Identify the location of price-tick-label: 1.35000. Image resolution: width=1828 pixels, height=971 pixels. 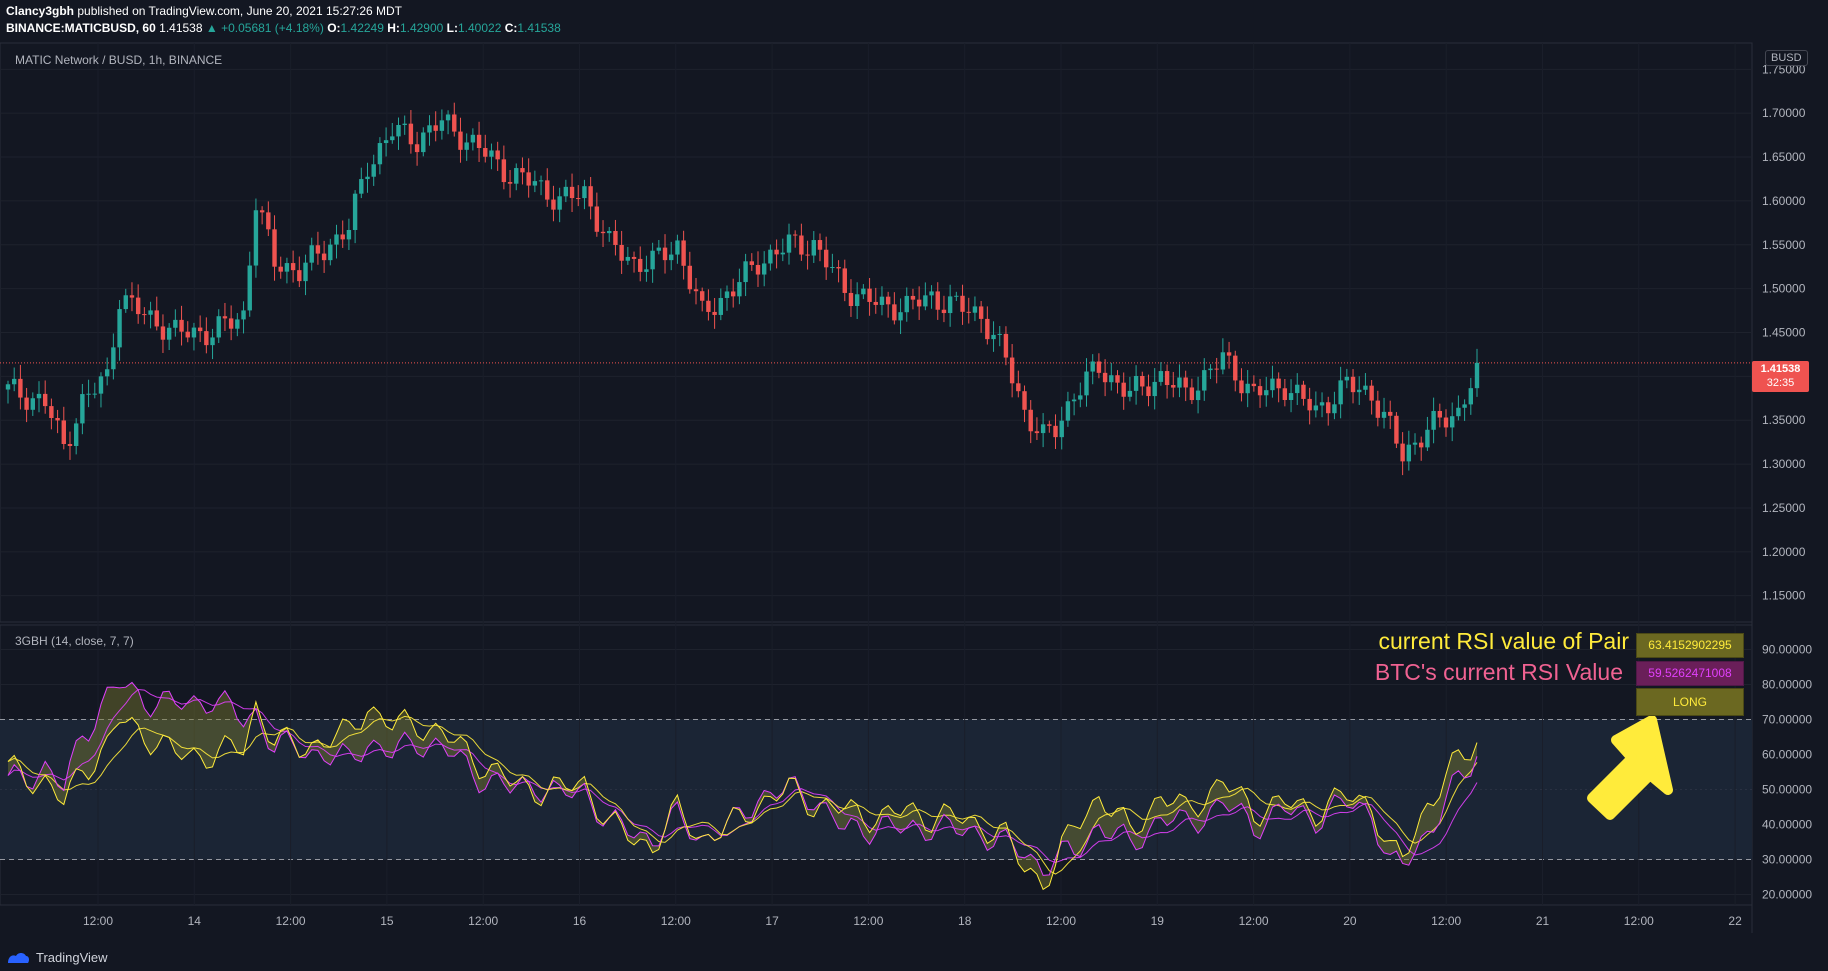
(1784, 420).